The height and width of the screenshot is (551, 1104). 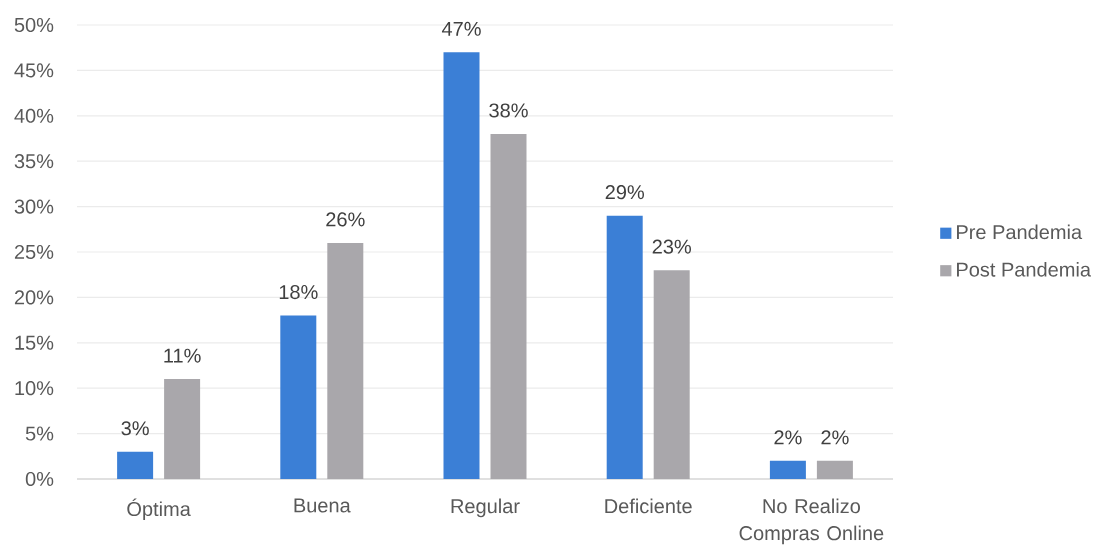 What do you see at coordinates (39, 433) in the screenshot?
I see `y-tick-label: 5%` at bounding box center [39, 433].